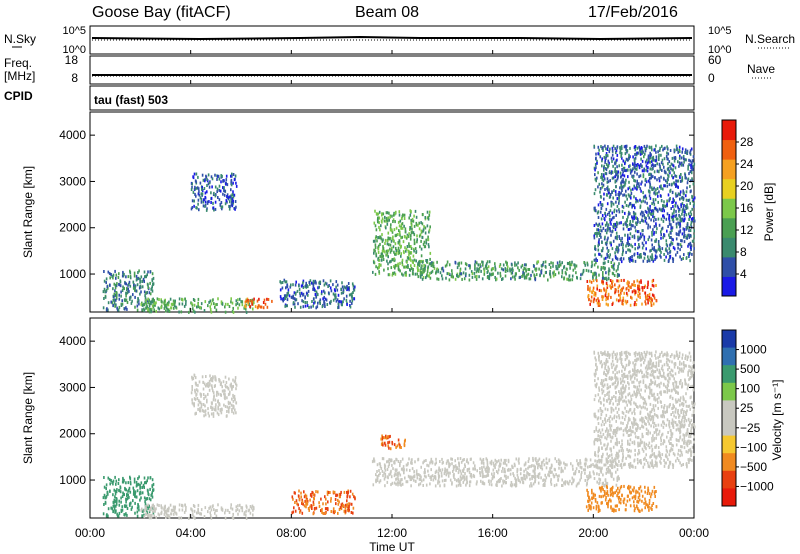  What do you see at coordinates (74, 31) in the screenshot?
I see `nsky-tick-high: 10^5` at bounding box center [74, 31].